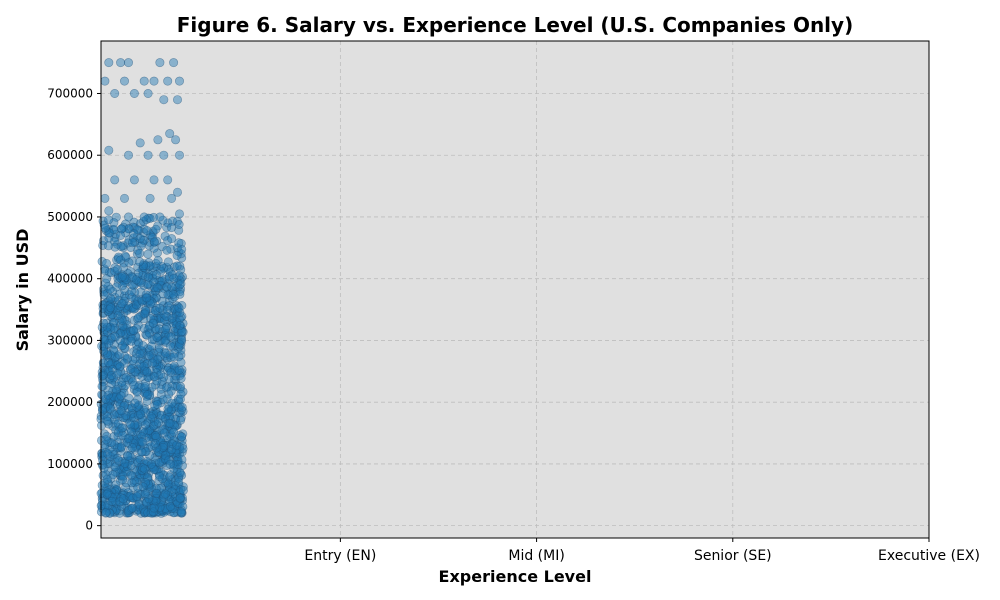 This screenshot has height=600, width=1000. I want to click on x-tick-label: Entry (EN), so click(340, 556).